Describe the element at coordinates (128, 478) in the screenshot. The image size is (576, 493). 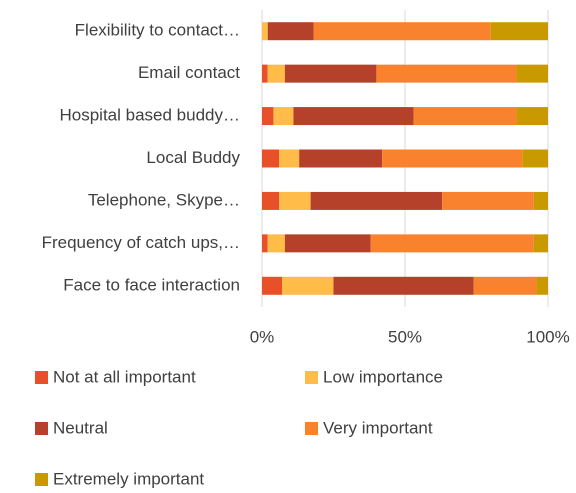
I see `legend-label: Extremely important` at that location.